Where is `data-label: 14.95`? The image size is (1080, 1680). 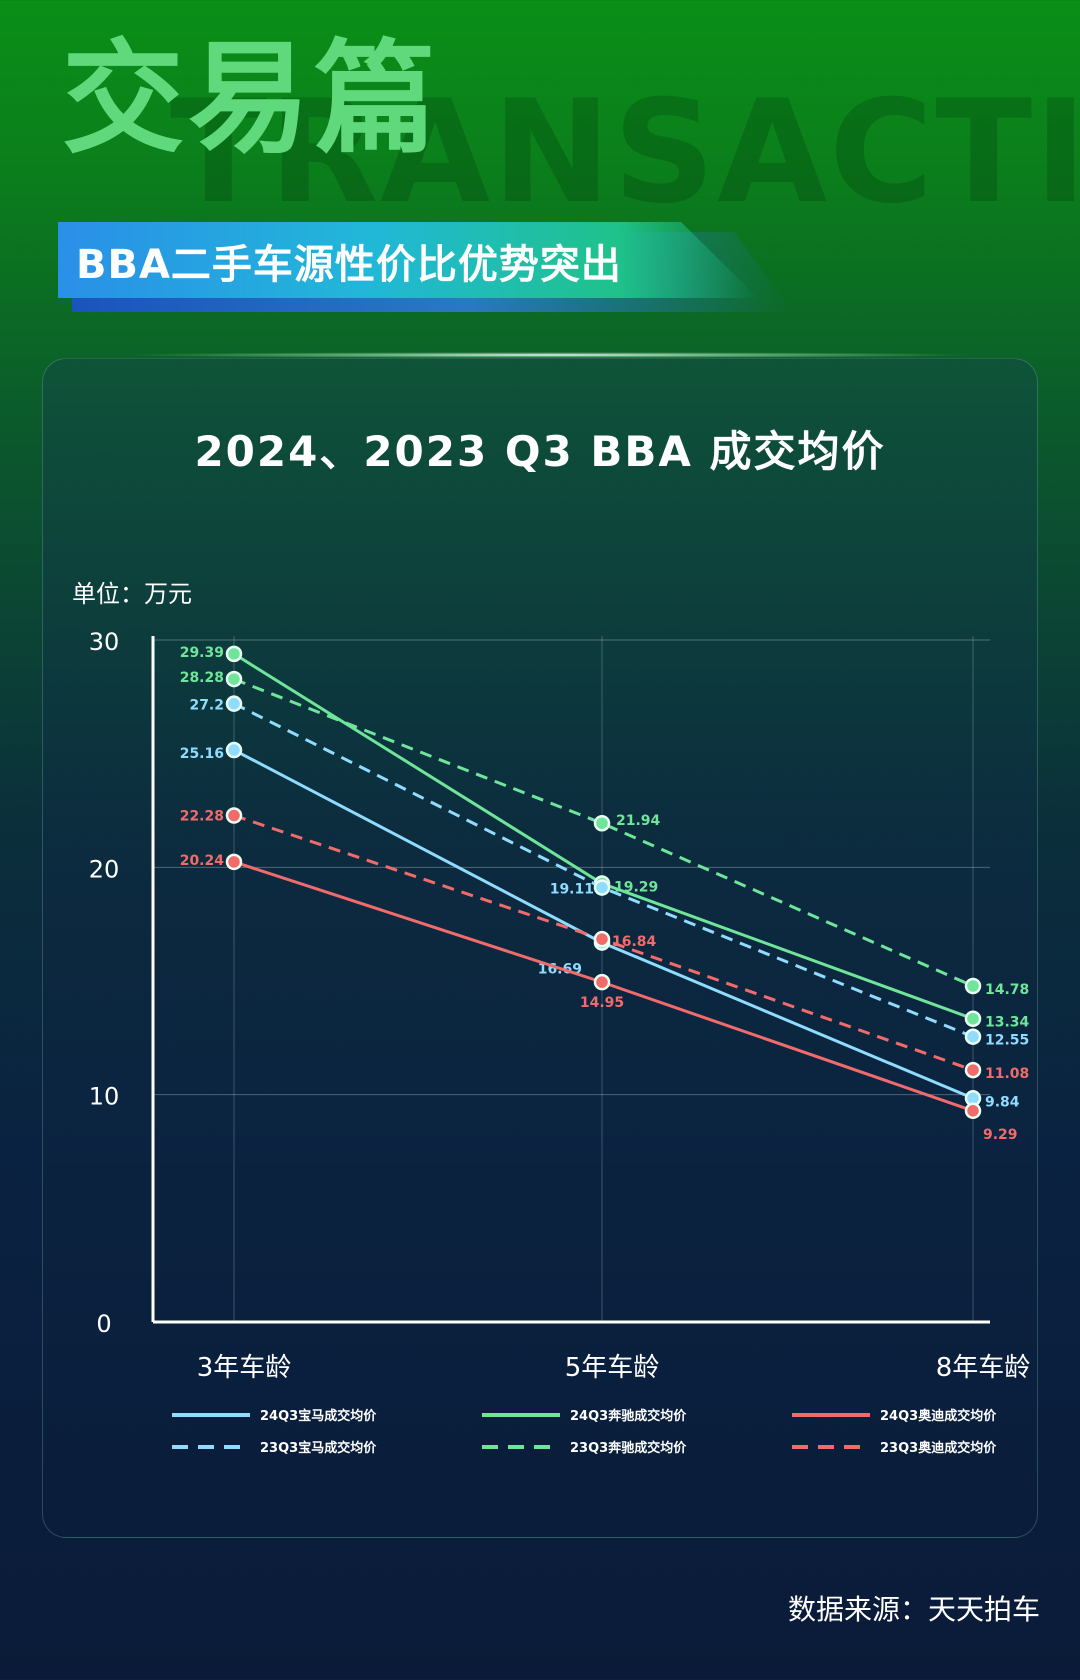
data-label: 14.95 is located at coordinates (602, 1003).